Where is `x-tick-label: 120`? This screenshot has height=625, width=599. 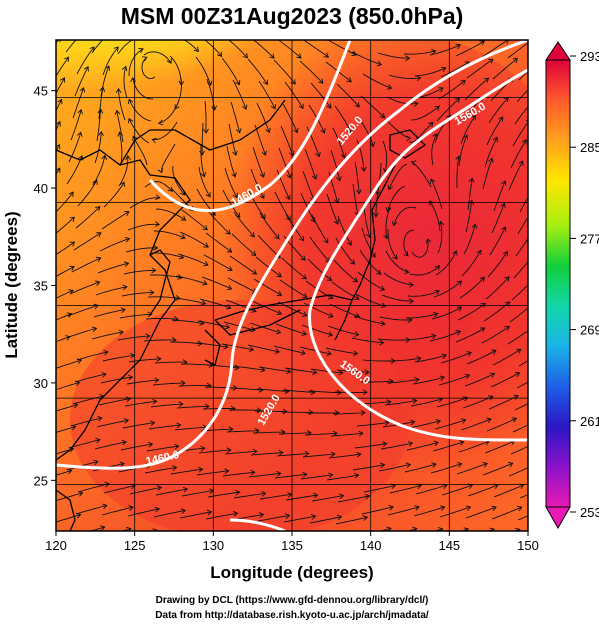
x-tick-label: 120 is located at coordinates (56, 545).